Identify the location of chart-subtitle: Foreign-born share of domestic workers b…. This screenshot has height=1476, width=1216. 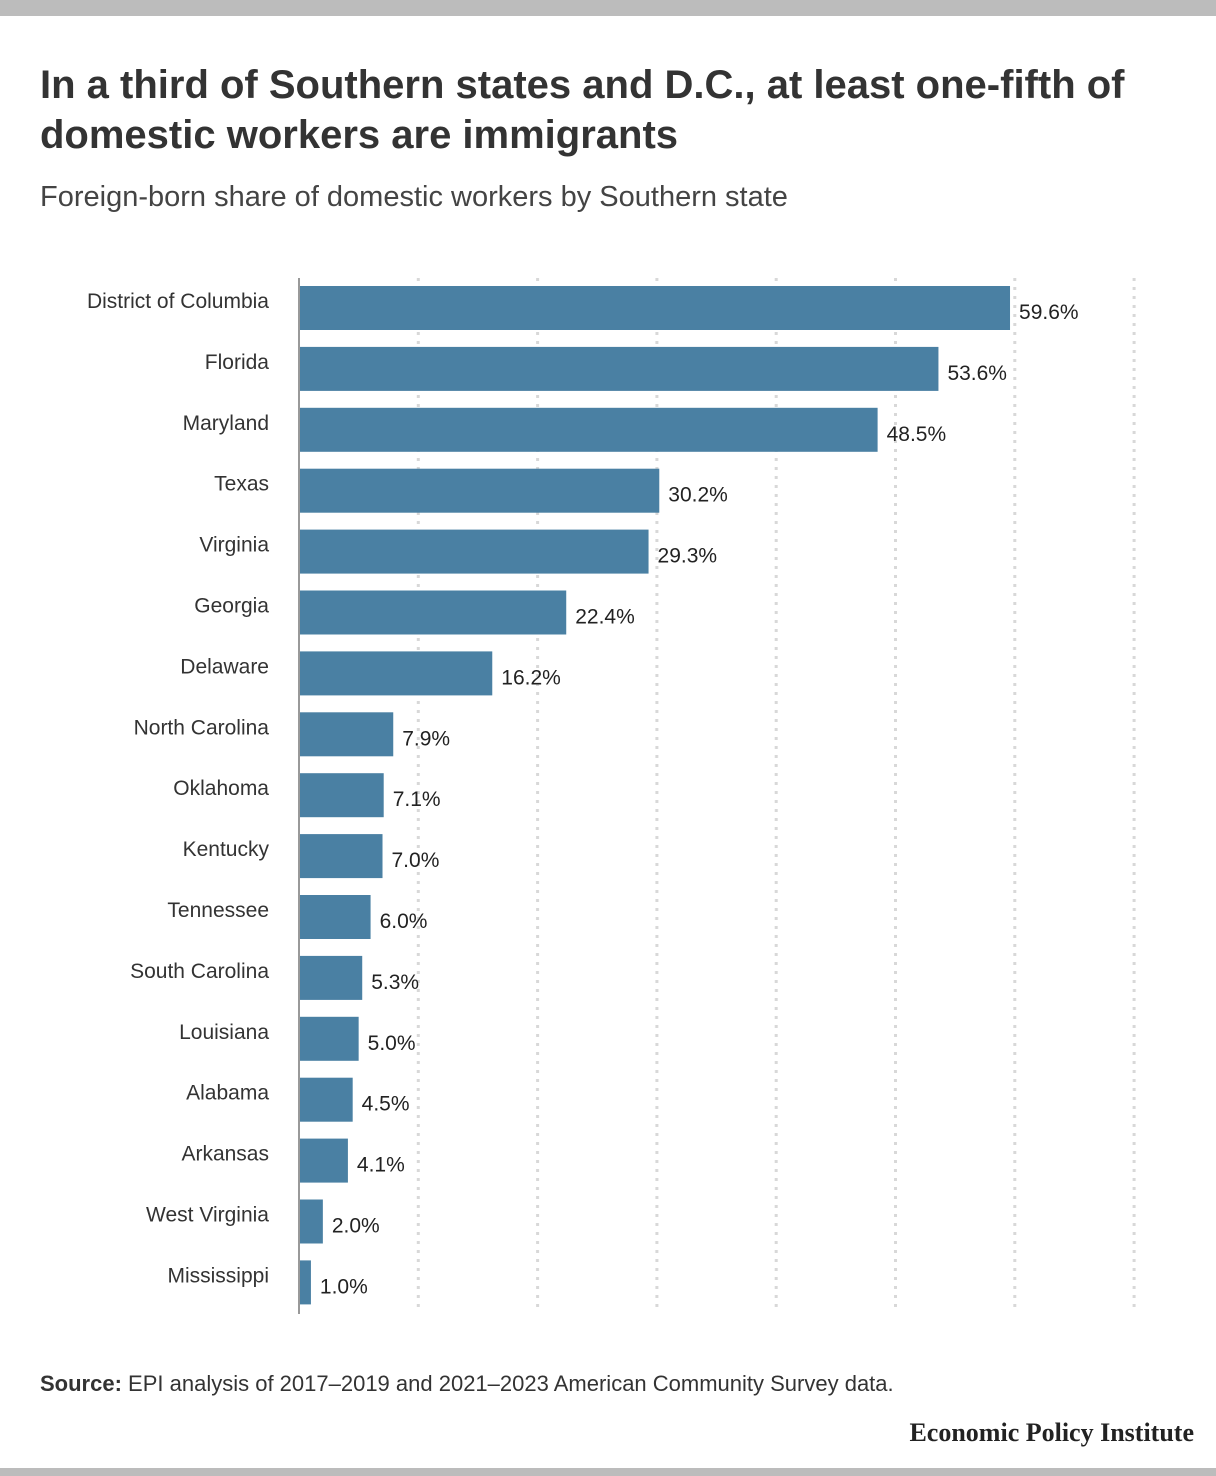
(414, 197).